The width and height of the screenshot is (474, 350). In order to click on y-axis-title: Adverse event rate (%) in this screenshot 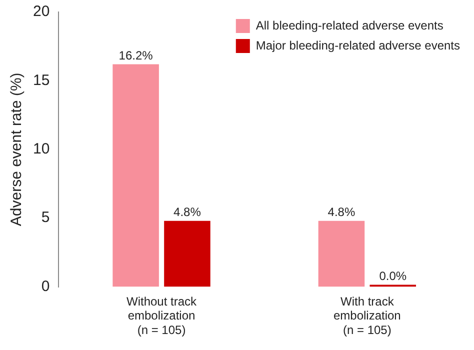, I will do `click(17, 149)`.